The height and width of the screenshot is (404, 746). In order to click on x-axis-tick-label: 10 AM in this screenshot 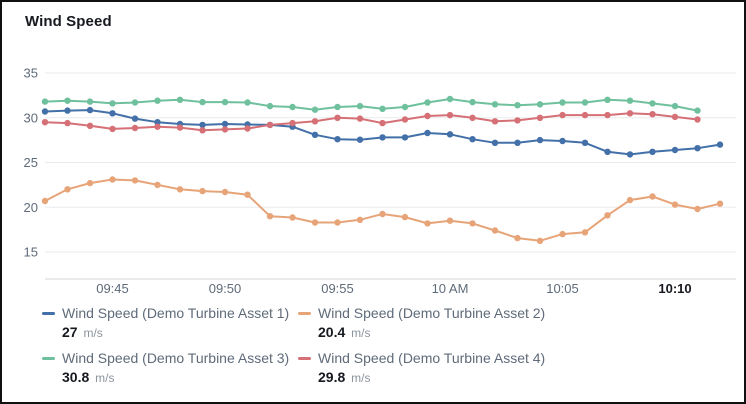, I will do `click(450, 288)`.